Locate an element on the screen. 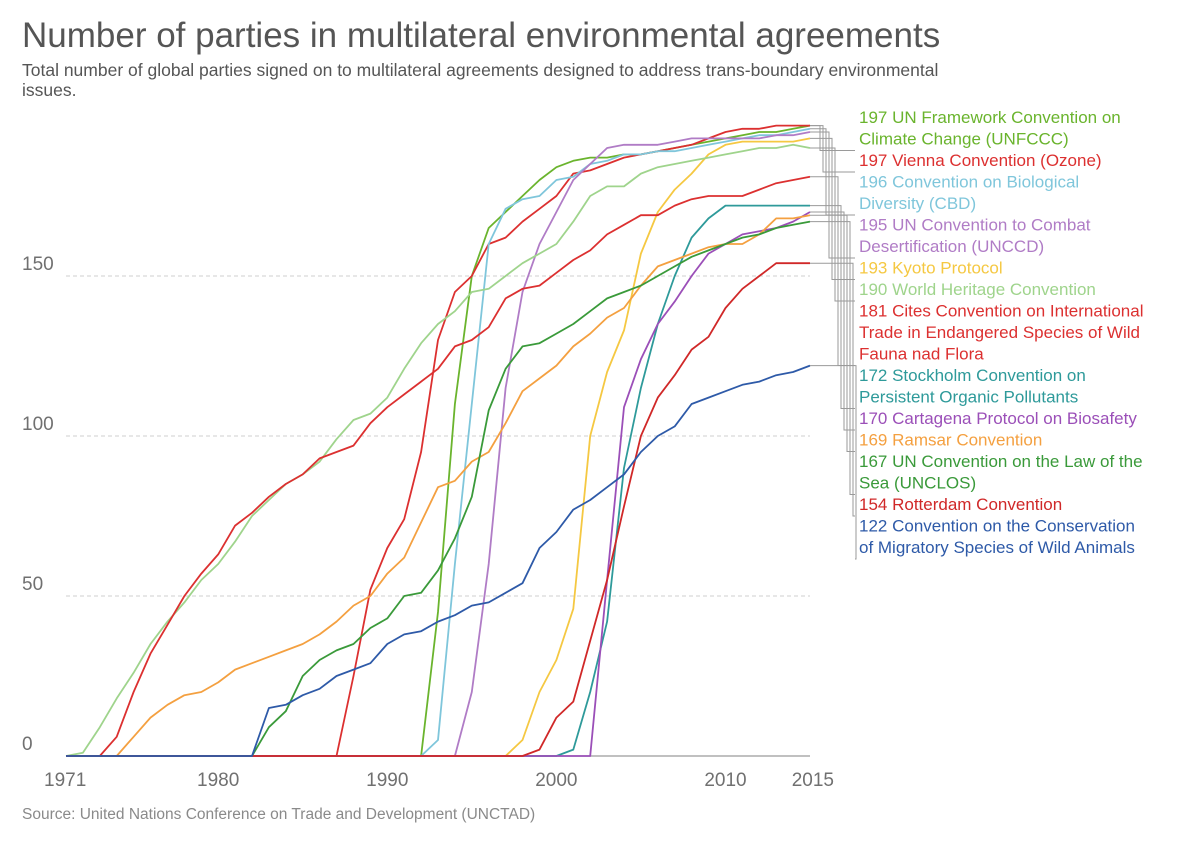 This screenshot has width=1200, height=847. legend-entry-5: 190 World Heritage Convention is located at coordinates (977, 289).